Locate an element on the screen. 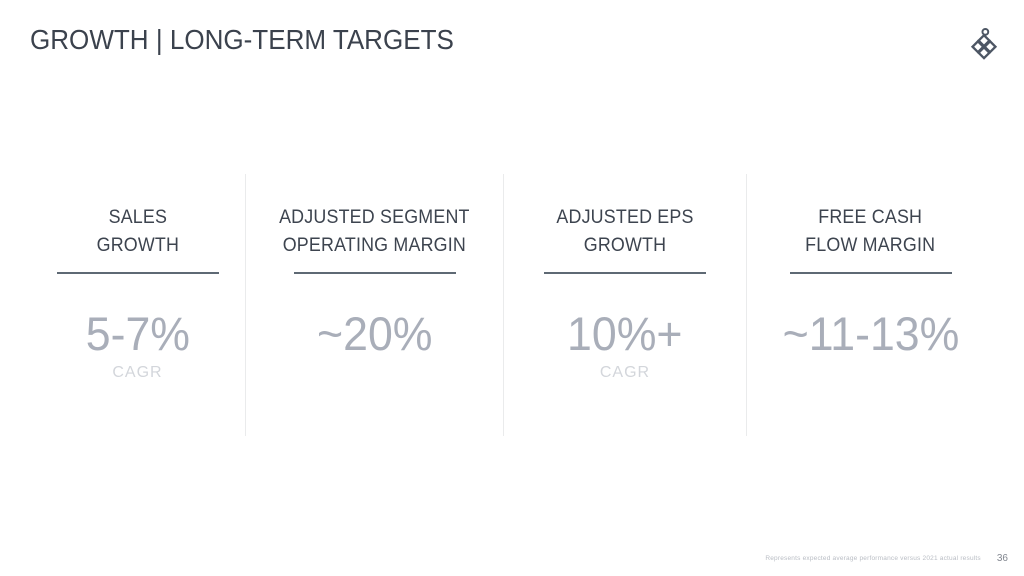 The width and height of the screenshot is (1024, 576). company-logo-icon is located at coordinates (984, 43).